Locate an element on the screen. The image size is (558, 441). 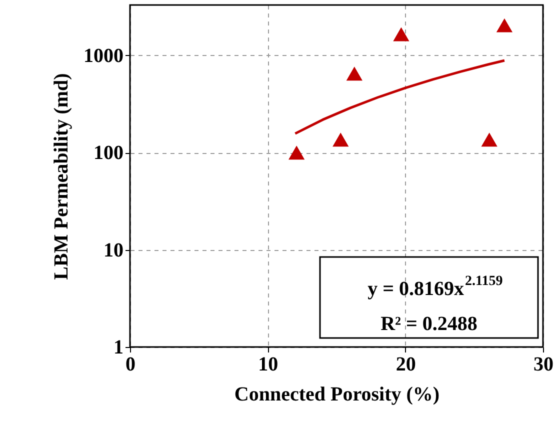
y-axis-title: LBM Permeability (md) is located at coordinates (61, 176).